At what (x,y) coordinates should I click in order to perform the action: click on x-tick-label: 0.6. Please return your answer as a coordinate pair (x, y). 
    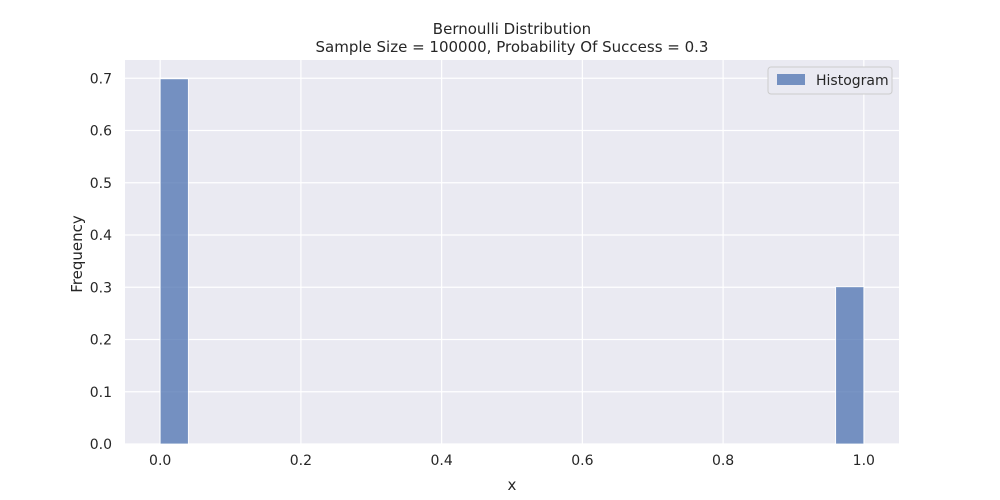
    Looking at the image, I should click on (582, 461).